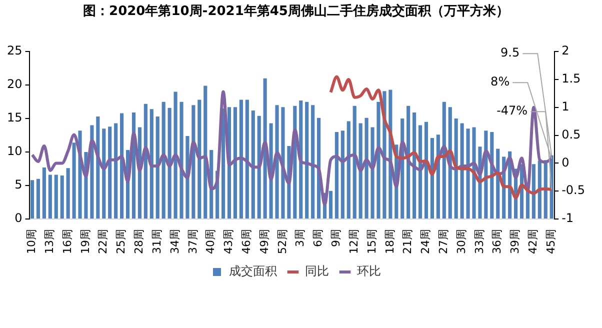  Describe the element at coordinates (566, 51) in the screenshot. I see `y2-tick-label: 2` at that location.